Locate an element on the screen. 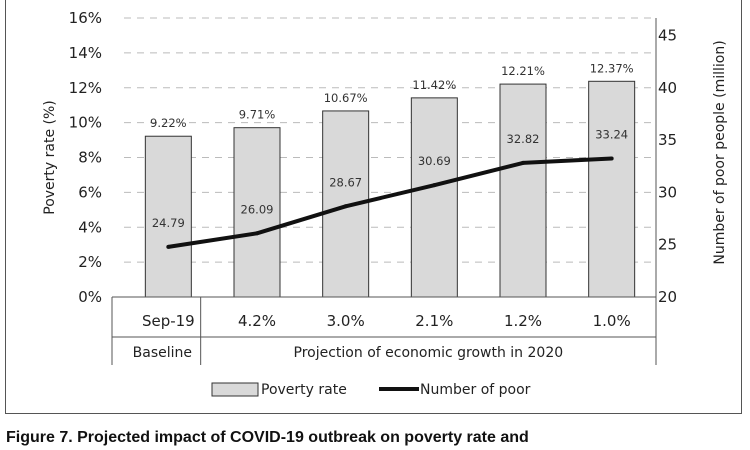 This screenshot has width=750, height=450. line-number-of-poor is located at coordinates (390, 202).